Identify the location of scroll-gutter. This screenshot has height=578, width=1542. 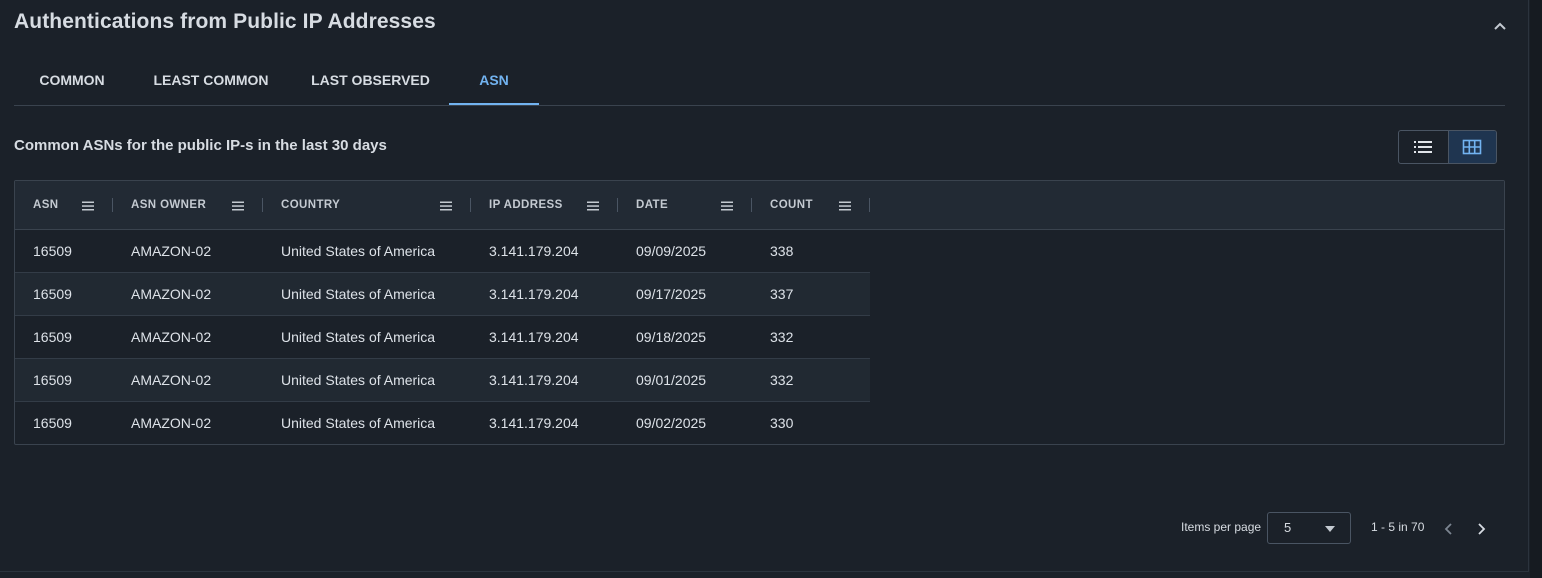
(1536, 289).